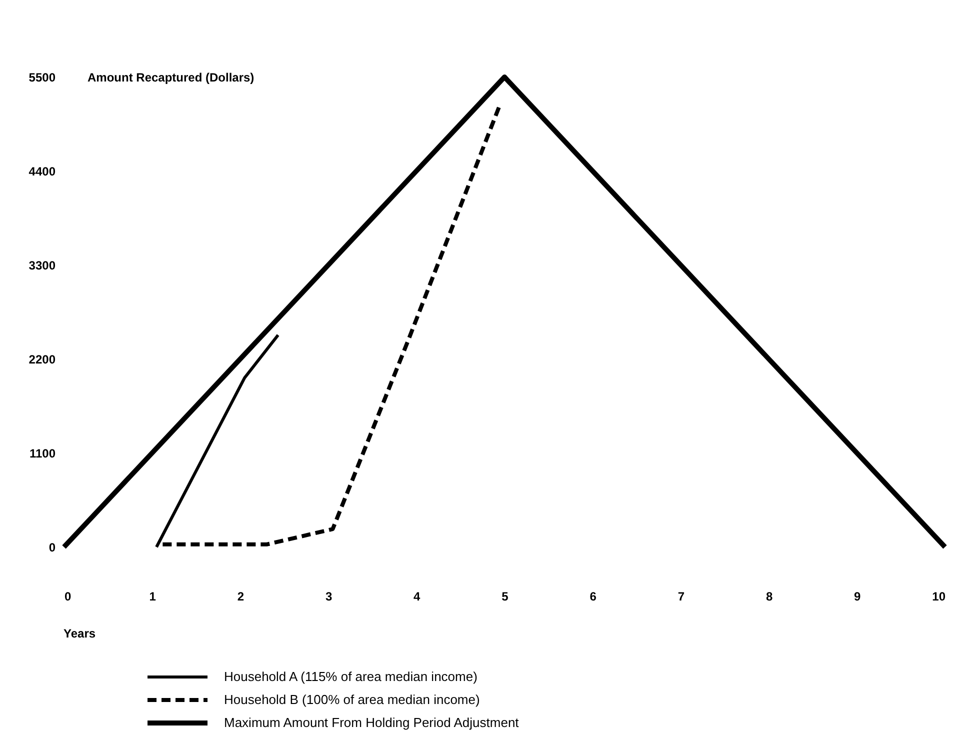 Image resolution: width=965 pixels, height=749 pixels. Describe the element at coordinates (351, 676) in the screenshot. I see `legend-label: Household A (115% of area median income)` at that location.